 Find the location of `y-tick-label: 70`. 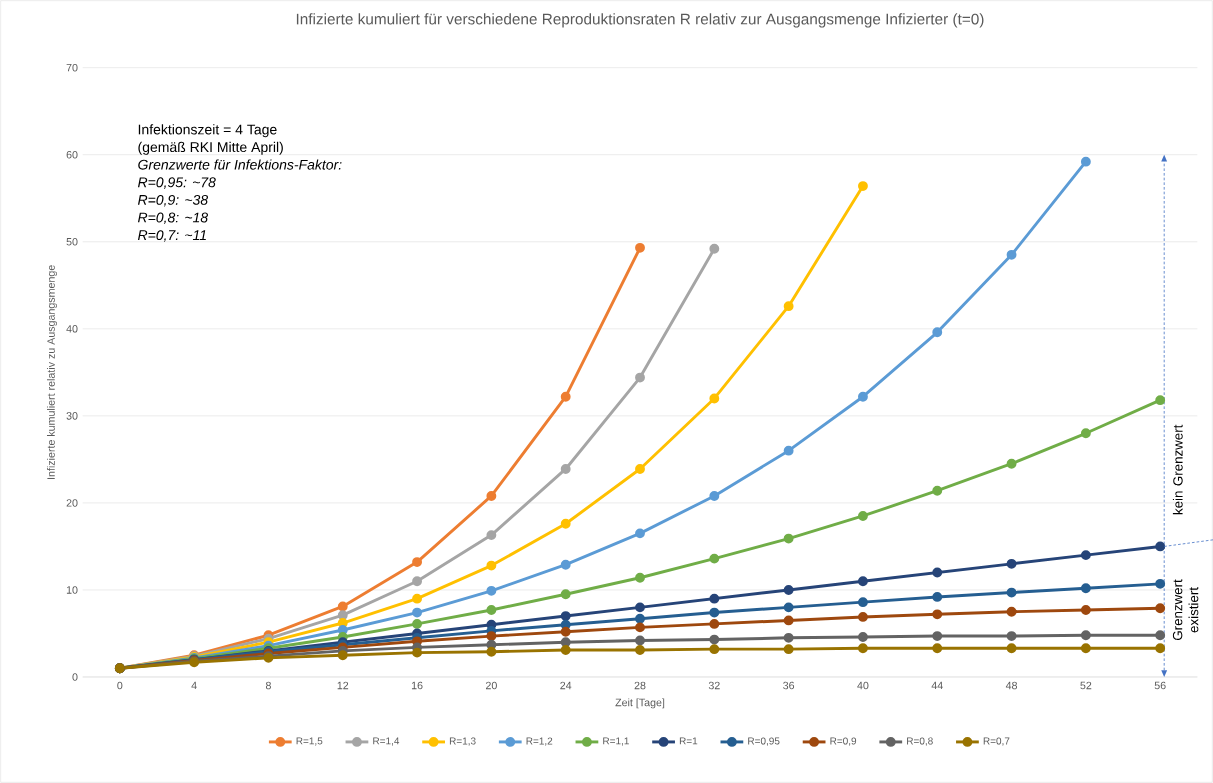

y-tick-label: 70 is located at coordinates (72, 67).